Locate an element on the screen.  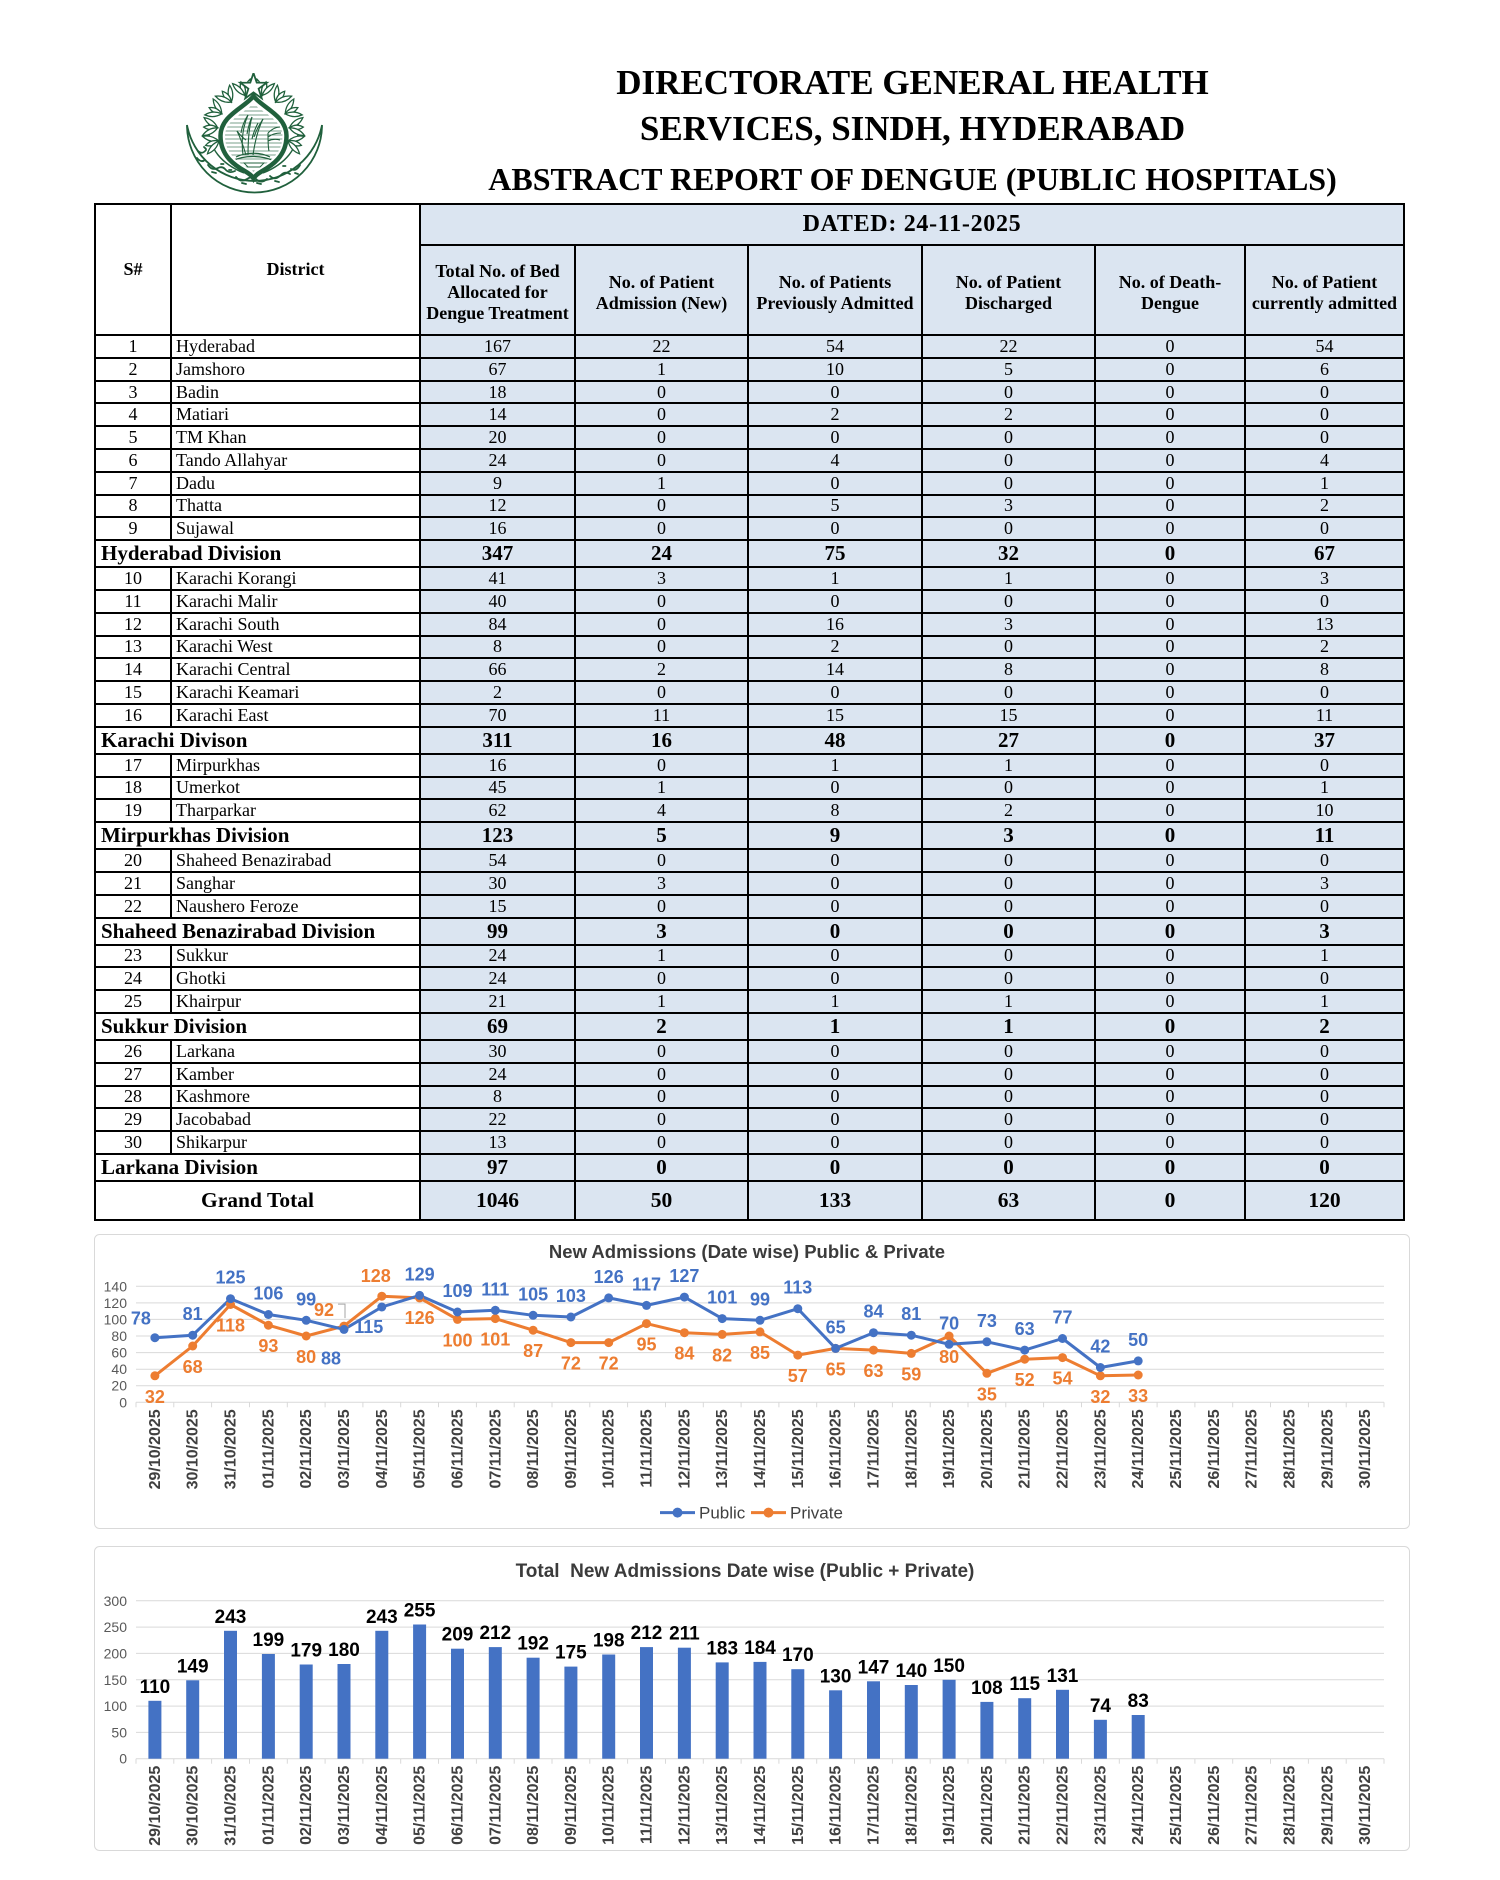
svg-text: 170 is located at coordinates (798, 1655).